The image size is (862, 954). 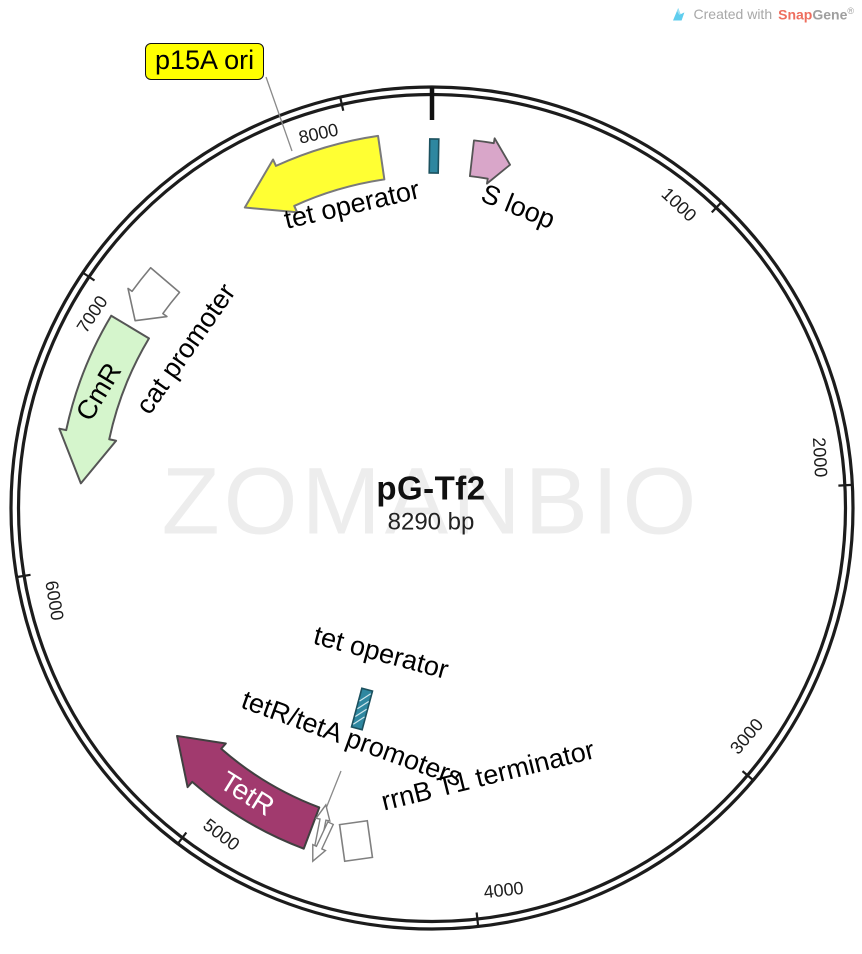 I want to click on feature-marker-rrnb-t1-terminator, so click(x=356, y=841).